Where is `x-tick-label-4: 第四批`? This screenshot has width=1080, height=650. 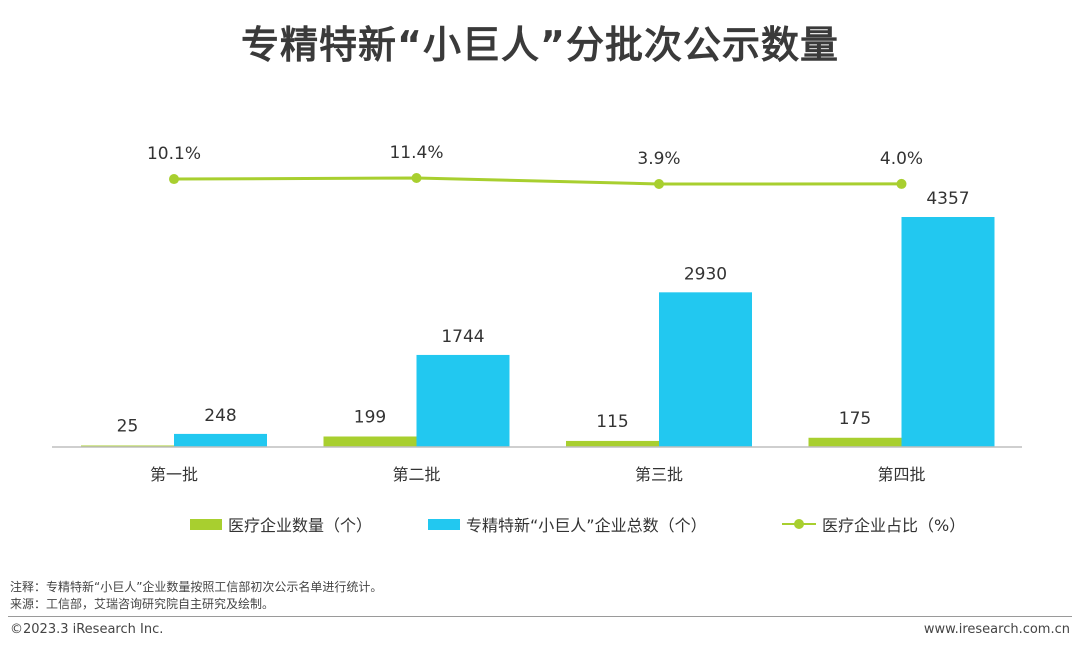
x-tick-label-4: 第四批 is located at coordinates (901, 474).